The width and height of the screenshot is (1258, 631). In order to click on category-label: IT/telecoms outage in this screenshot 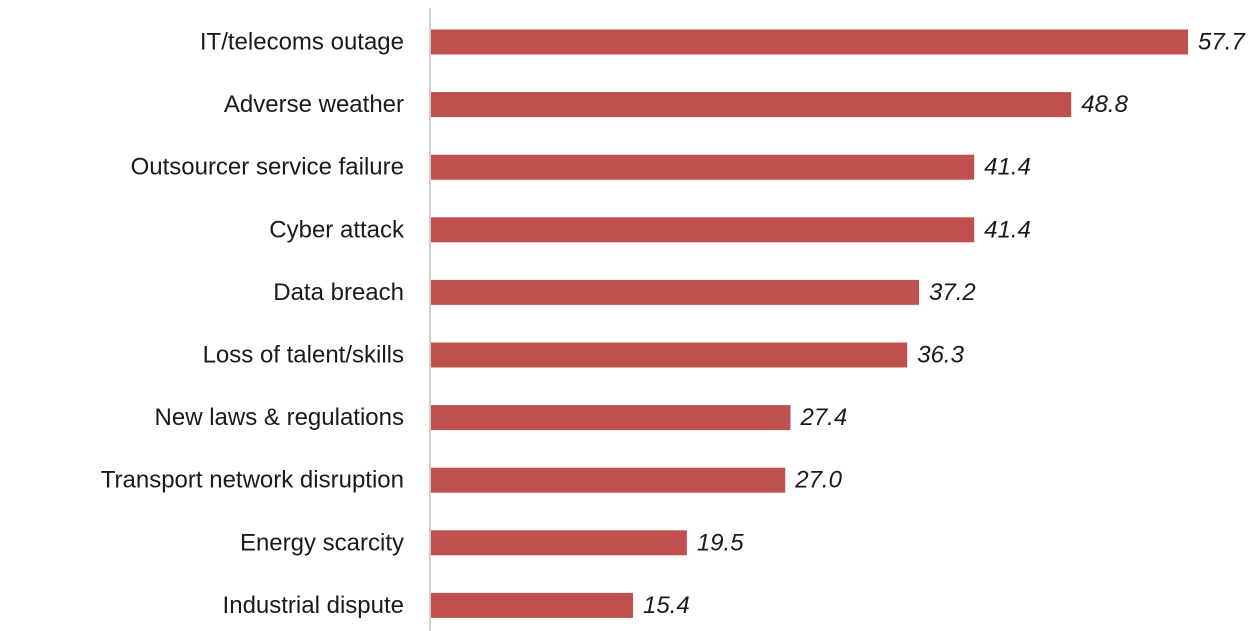, I will do `click(302, 42)`.